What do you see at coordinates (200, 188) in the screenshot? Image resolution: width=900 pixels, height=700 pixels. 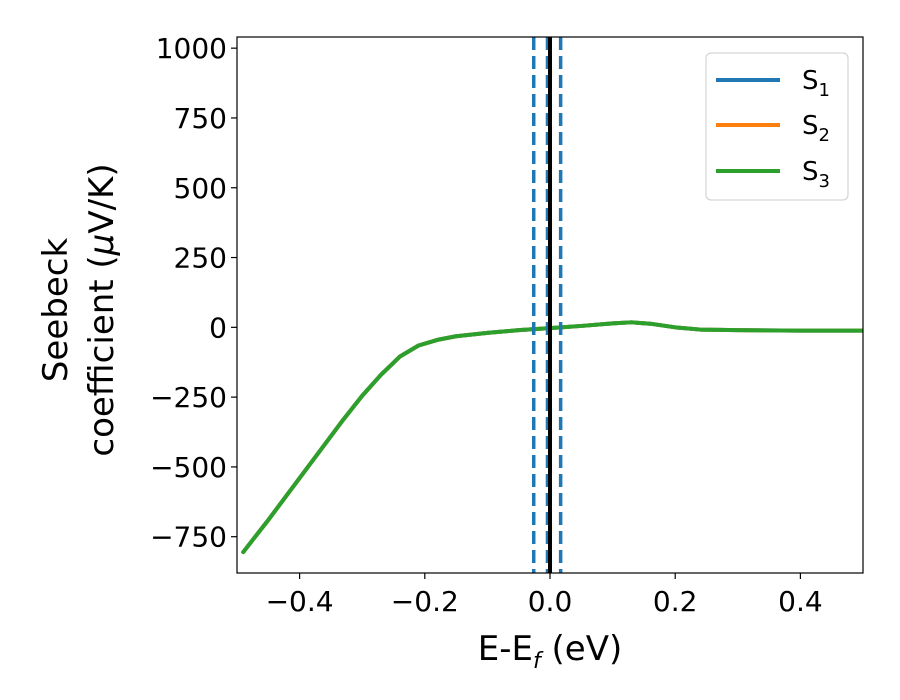 I see `y-tick-label: 500` at bounding box center [200, 188].